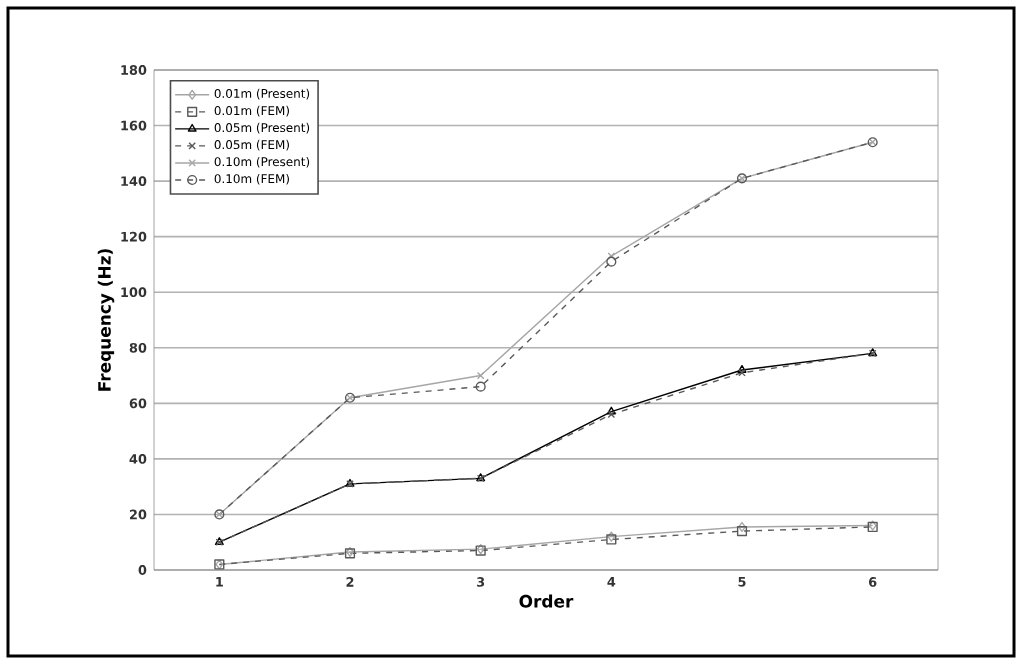 This screenshot has height=664, width=1022. What do you see at coordinates (546, 601) in the screenshot?
I see `x-axis-title: Order` at bounding box center [546, 601].